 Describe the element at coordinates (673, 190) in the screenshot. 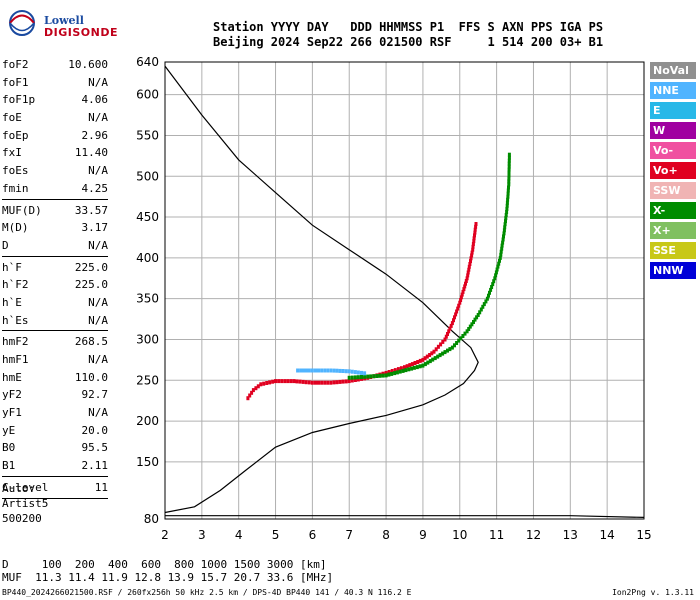

I see `legend-item: SSW` at that location.